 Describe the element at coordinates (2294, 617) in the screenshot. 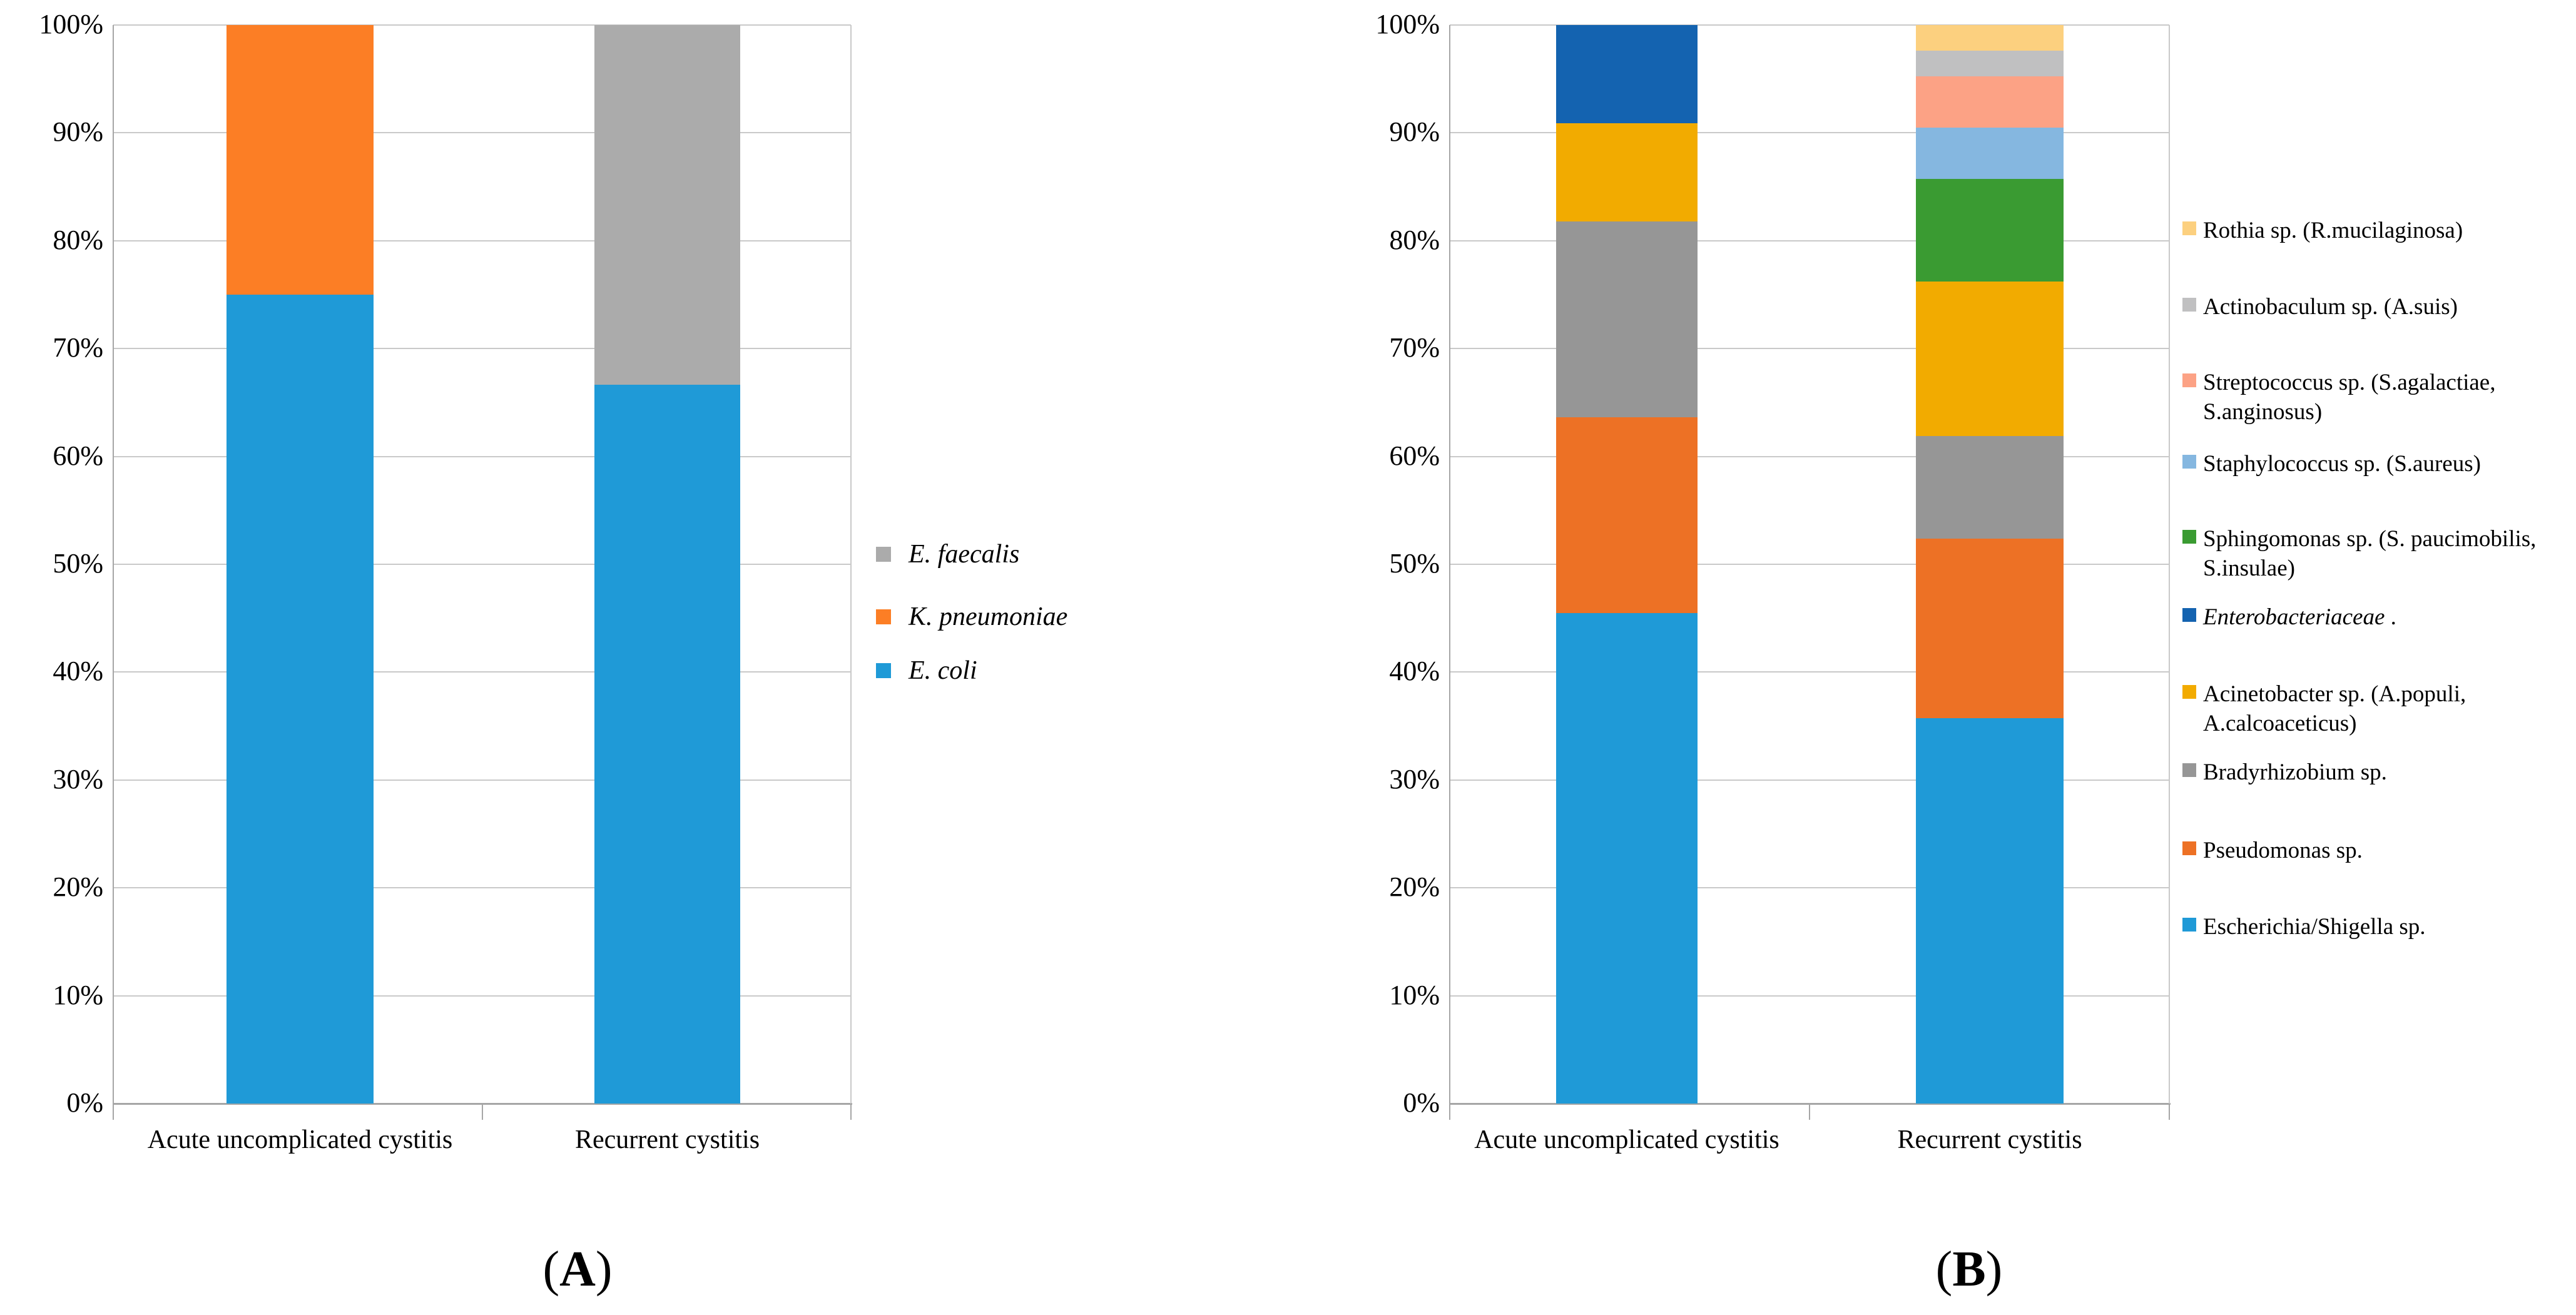

I see `legend-label-text: Enterobacteriaceae` at that location.